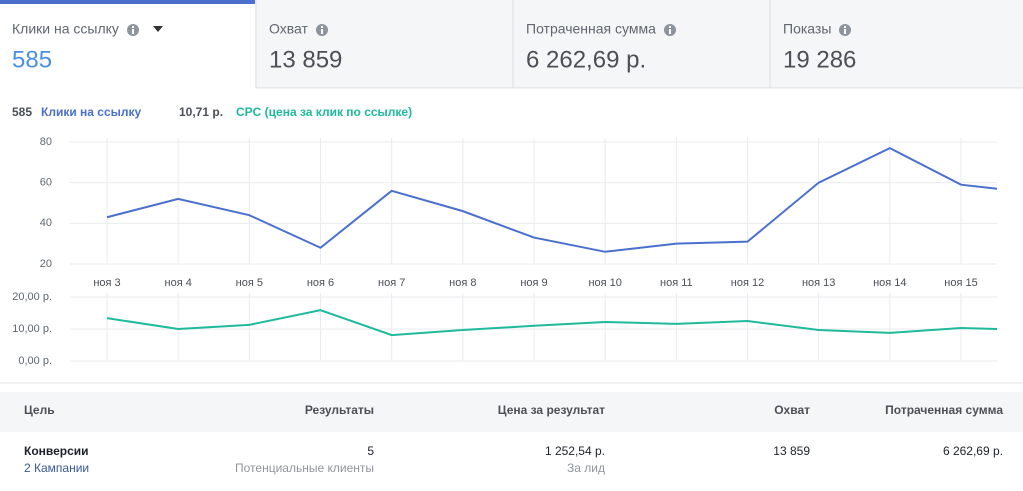  Describe the element at coordinates (676, 283) in the screenshot. I see `x-tick-label: ноя 11` at that location.